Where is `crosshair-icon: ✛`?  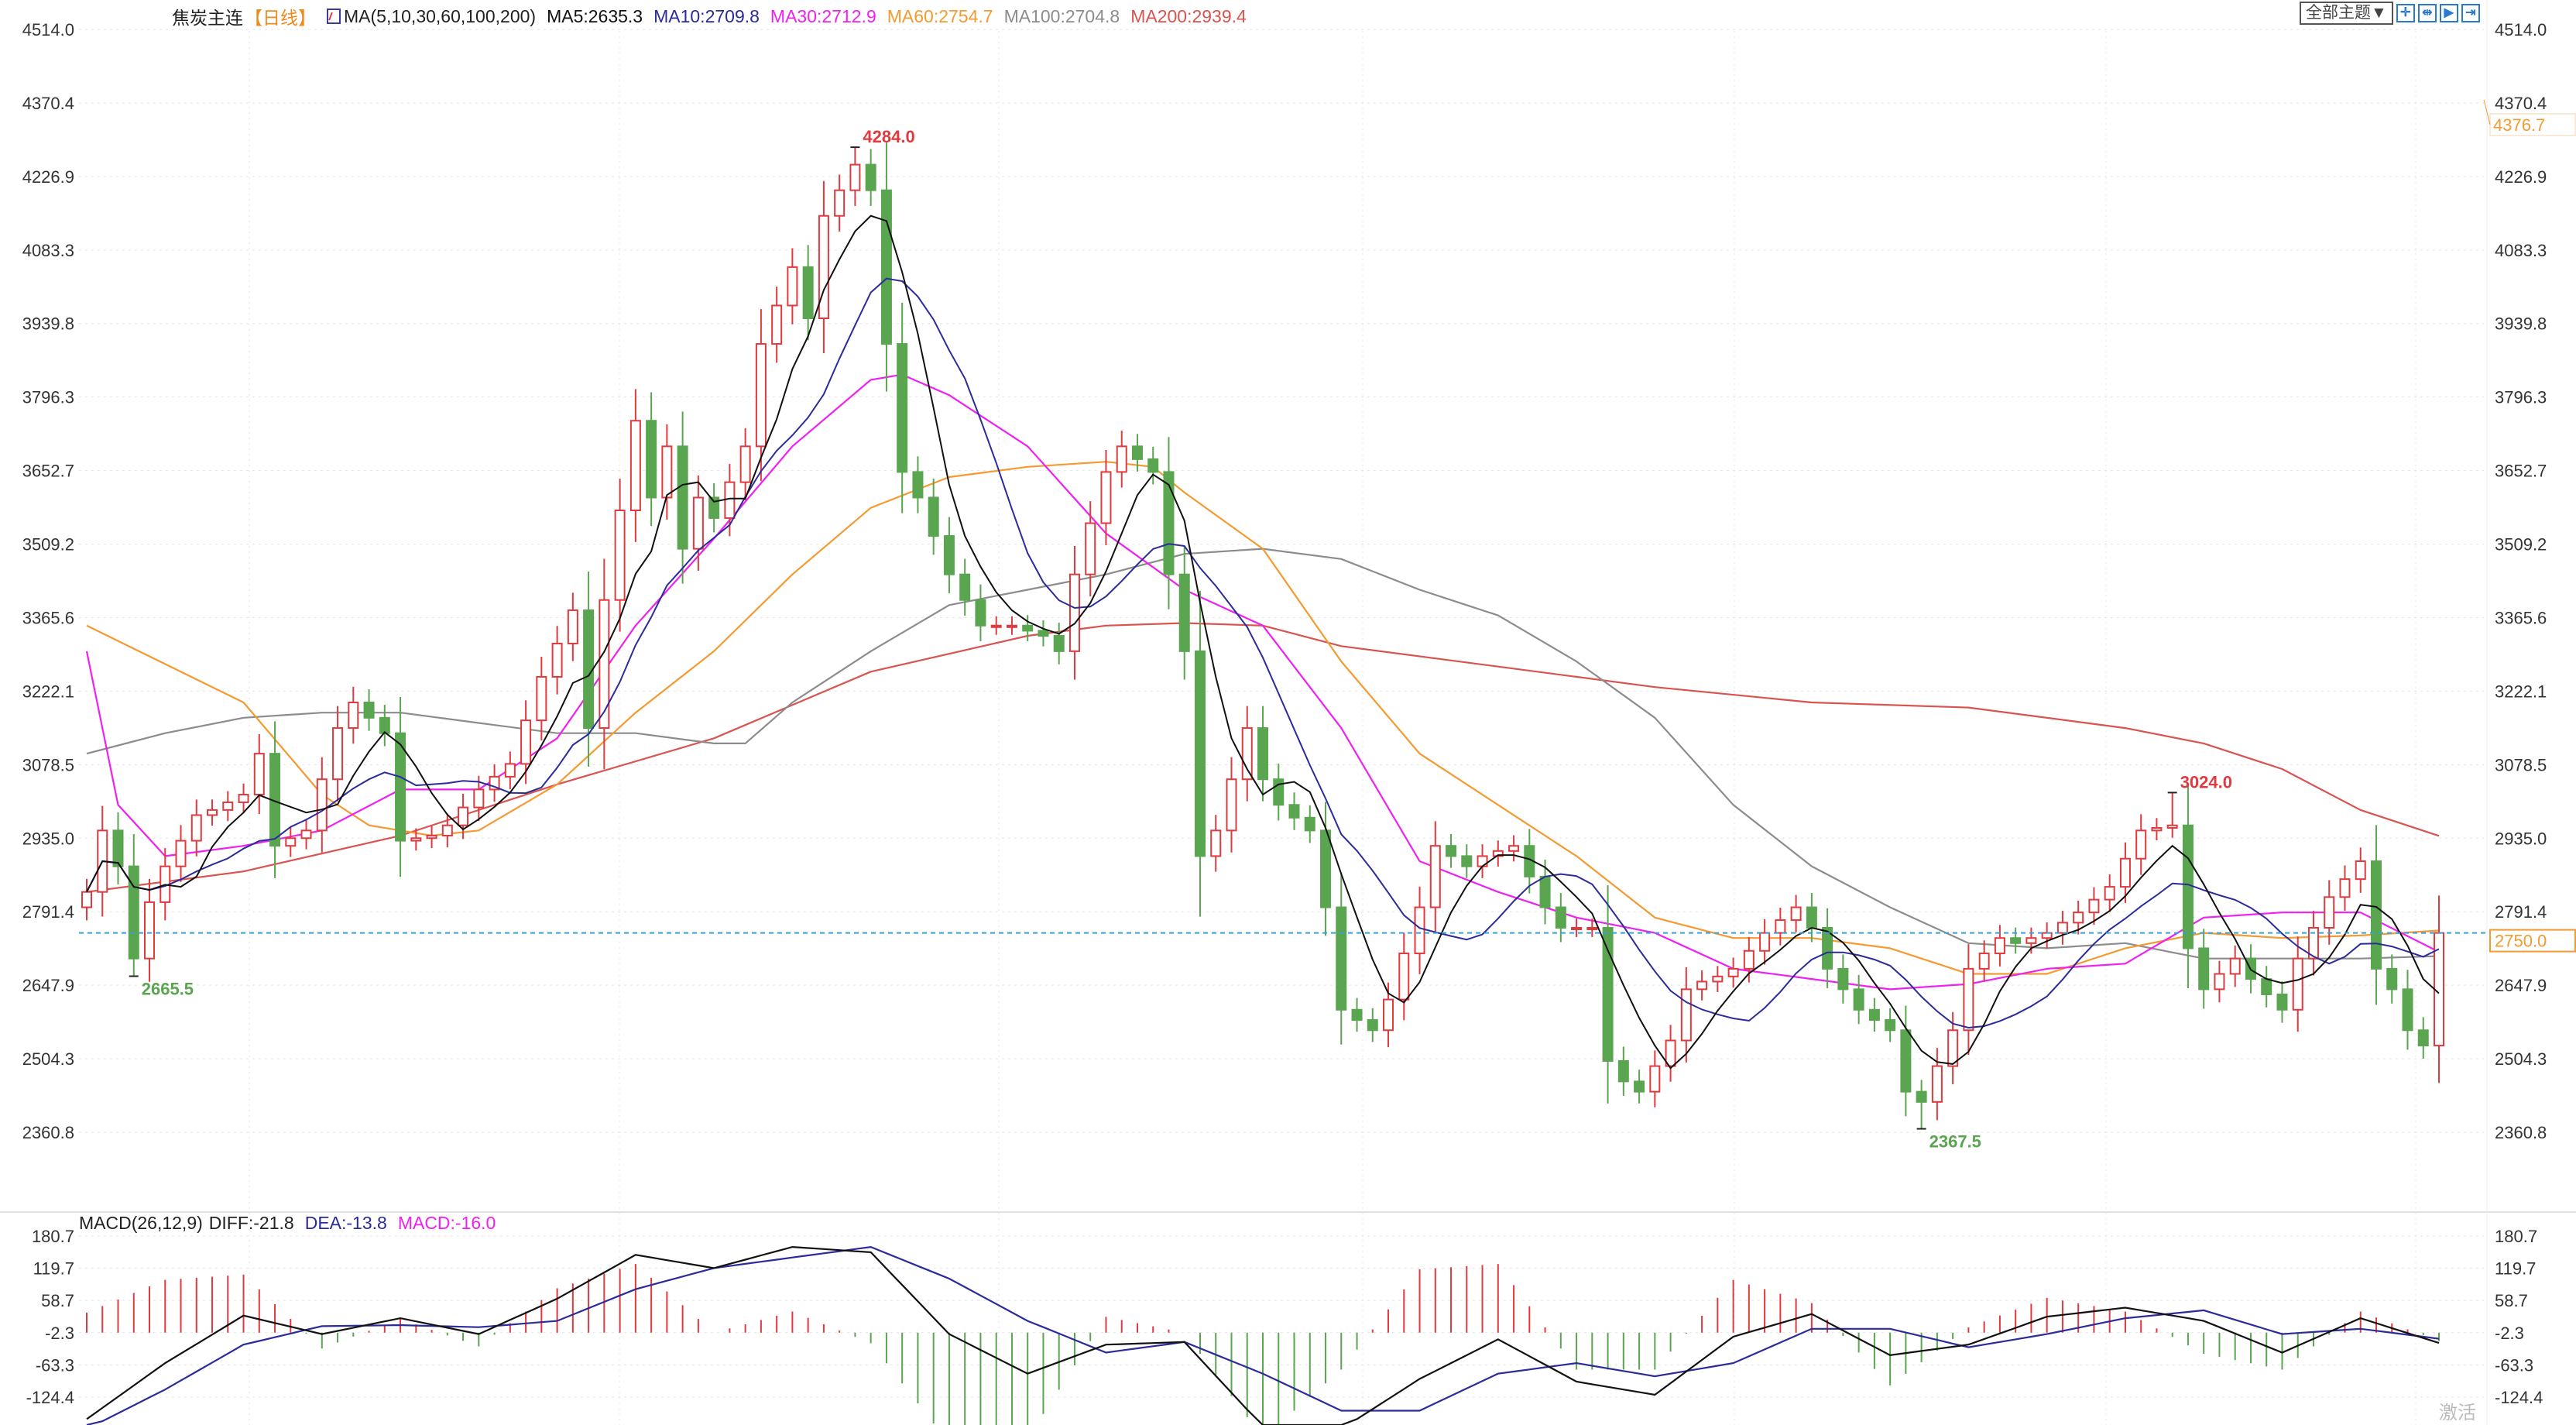
crosshair-icon: ✛ is located at coordinates (2405, 13).